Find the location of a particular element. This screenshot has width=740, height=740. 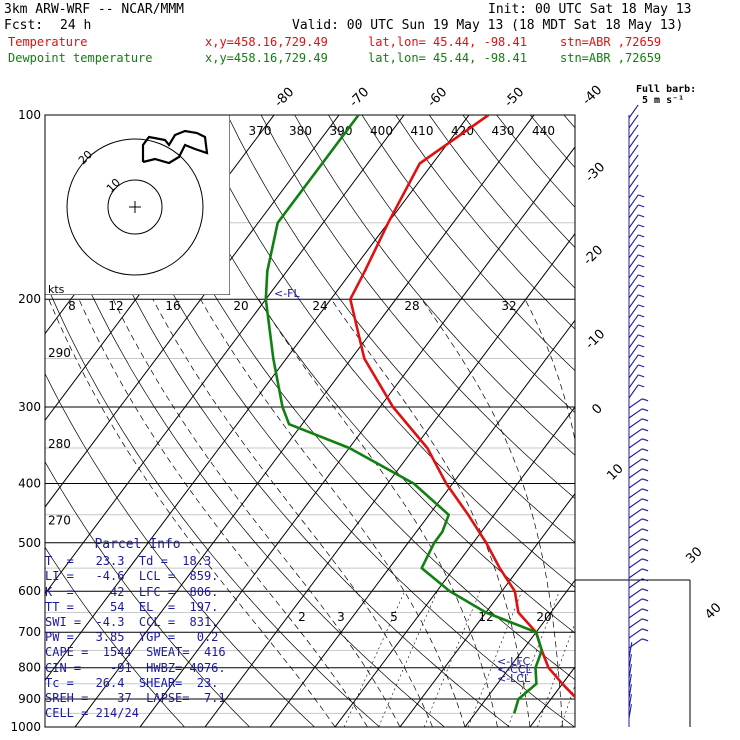

left-theta-label: 270 is located at coordinates (59, 521).